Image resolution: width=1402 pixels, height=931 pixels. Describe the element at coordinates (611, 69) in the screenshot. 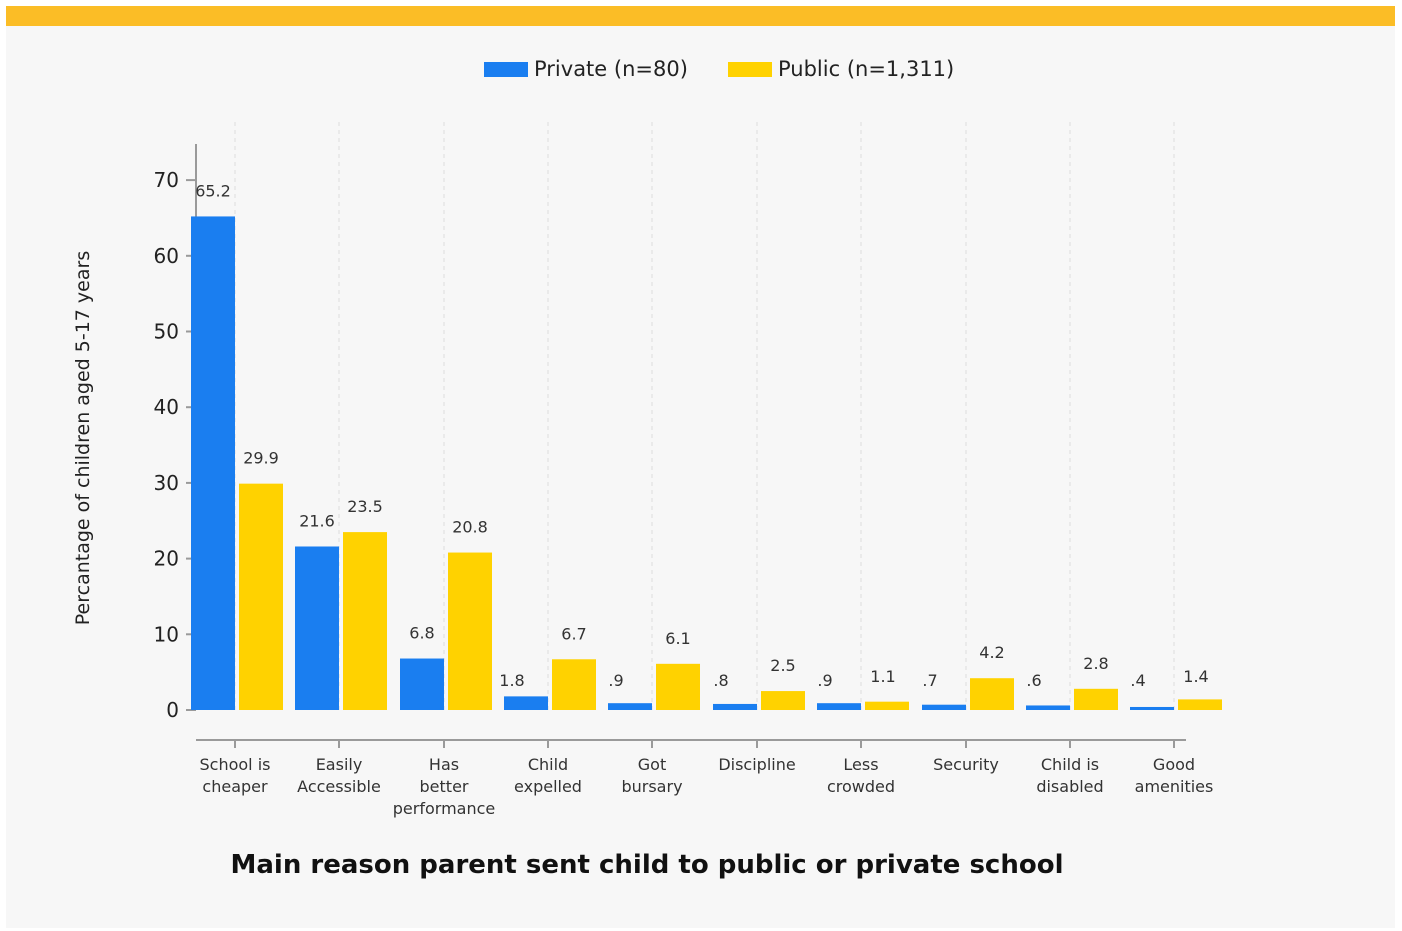

I see `legend-label-private: Private (n=80)` at that location.